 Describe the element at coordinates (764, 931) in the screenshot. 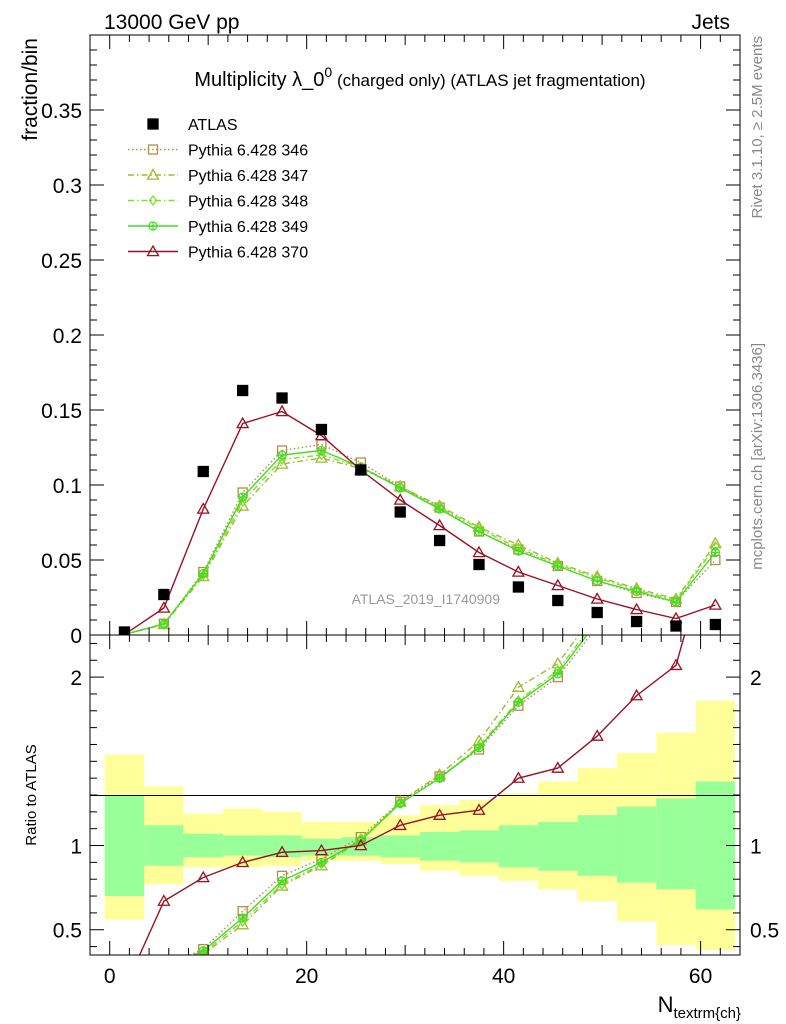

I see `ratio-y-tick-label-right: 0.5` at that location.